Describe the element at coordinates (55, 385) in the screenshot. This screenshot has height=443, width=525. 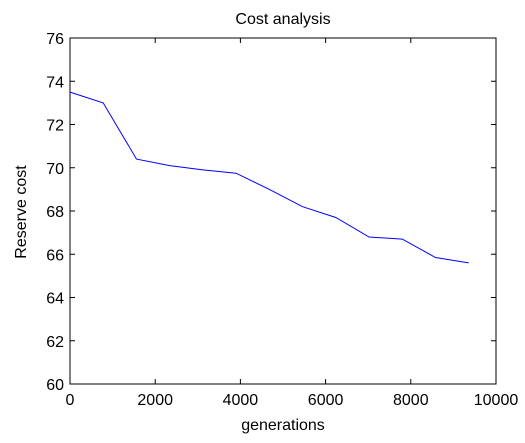
I see `y-tick-label: 60` at that location.